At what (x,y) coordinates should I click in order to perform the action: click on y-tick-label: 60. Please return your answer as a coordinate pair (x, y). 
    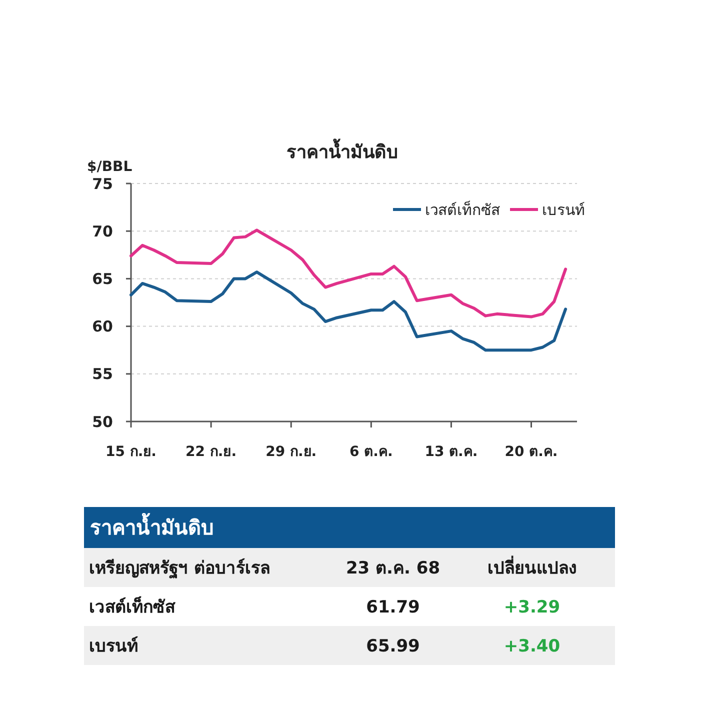
    Looking at the image, I should click on (102, 327).